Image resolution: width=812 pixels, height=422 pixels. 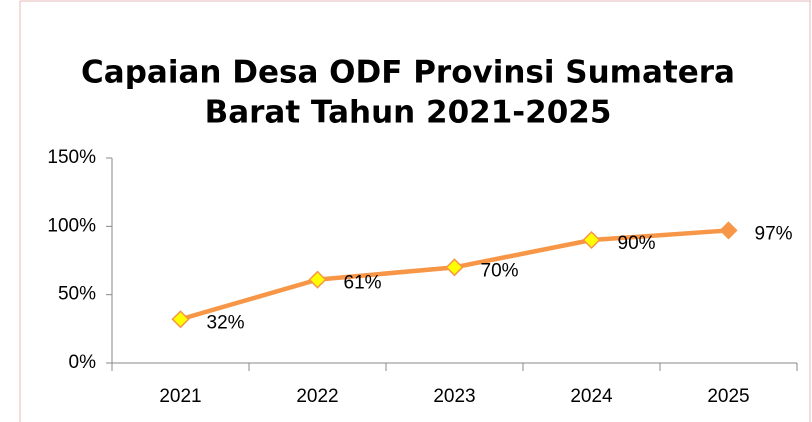 What do you see at coordinates (591, 396) in the screenshot?
I see `x-tick-label: 2024` at bounding box center [591, 396].